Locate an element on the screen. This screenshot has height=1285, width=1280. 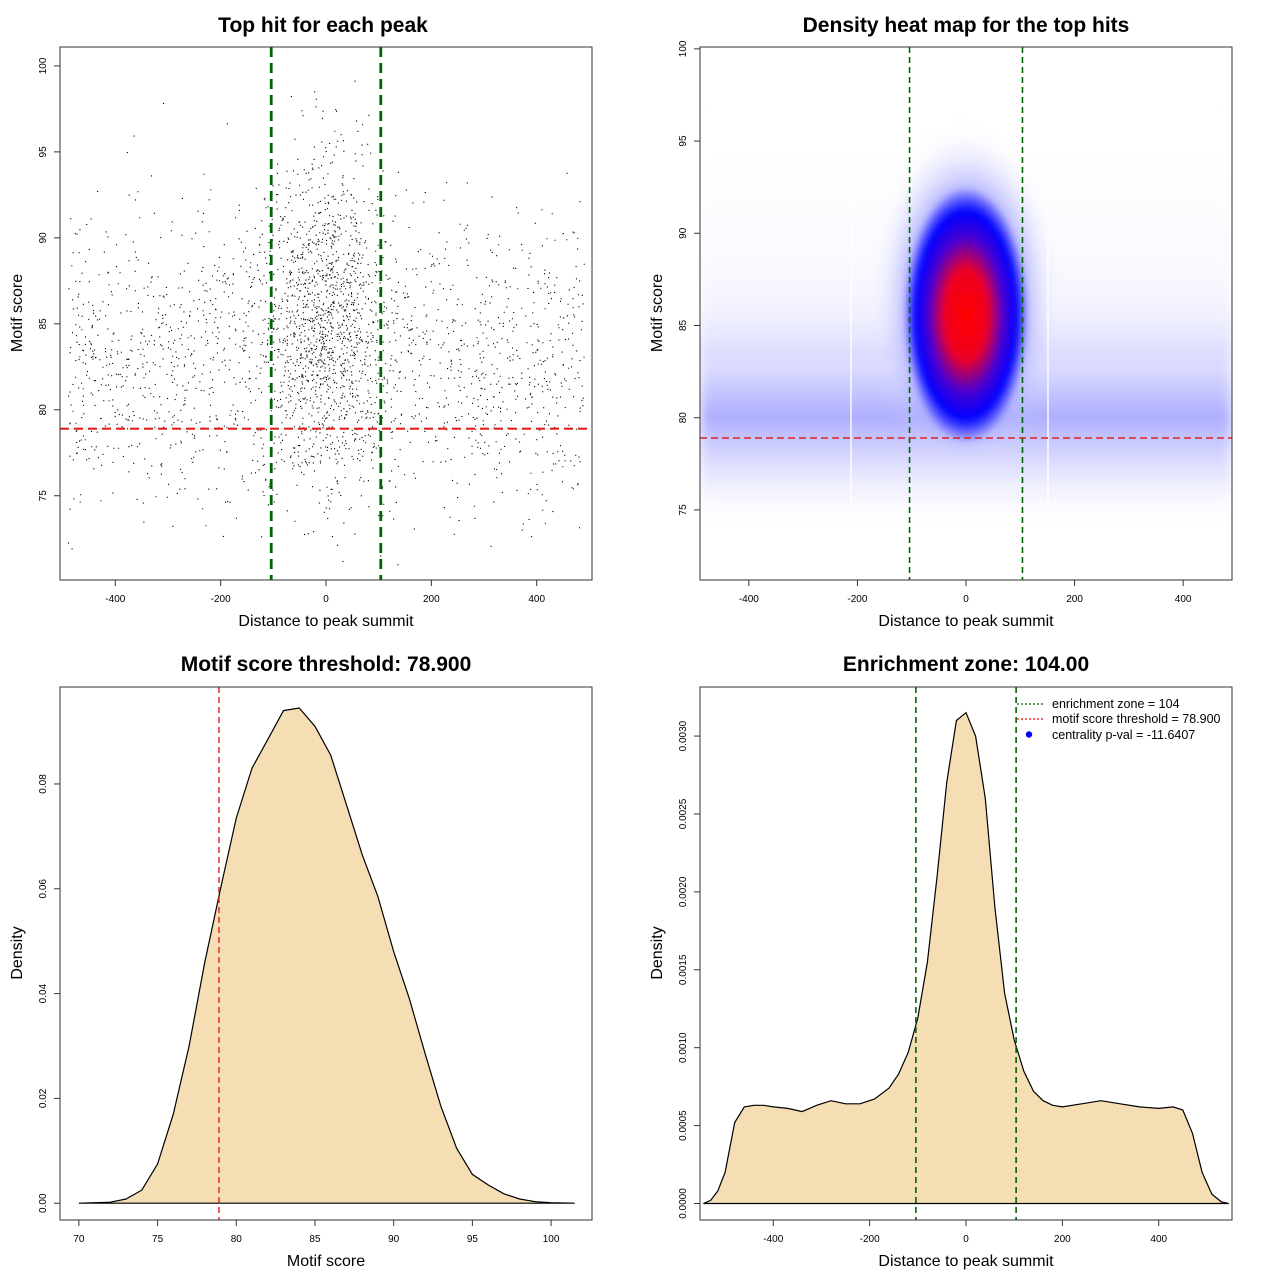
distance-density-x-label: Distance to peak summit is located at coordinates (966, 1261).